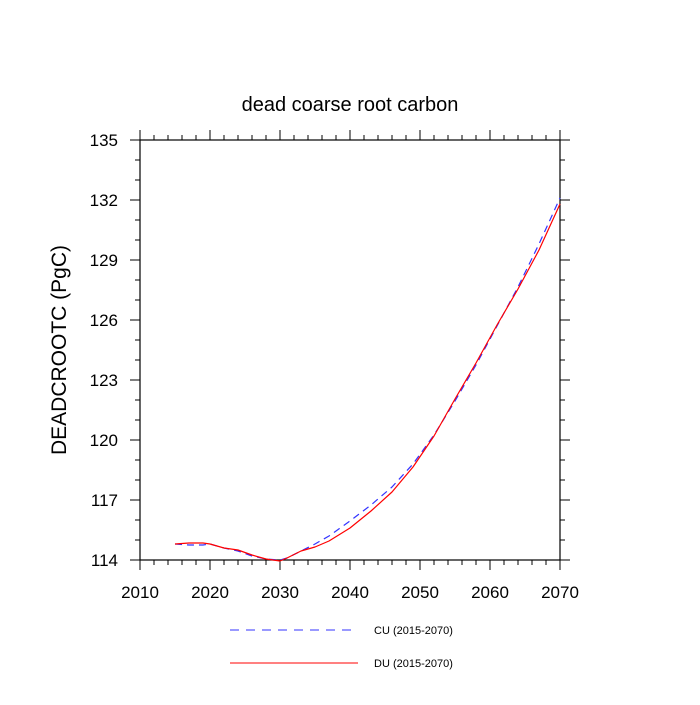  I want to click on y-axis-label: DEADCROOTC (PgC), so click(59, 350).